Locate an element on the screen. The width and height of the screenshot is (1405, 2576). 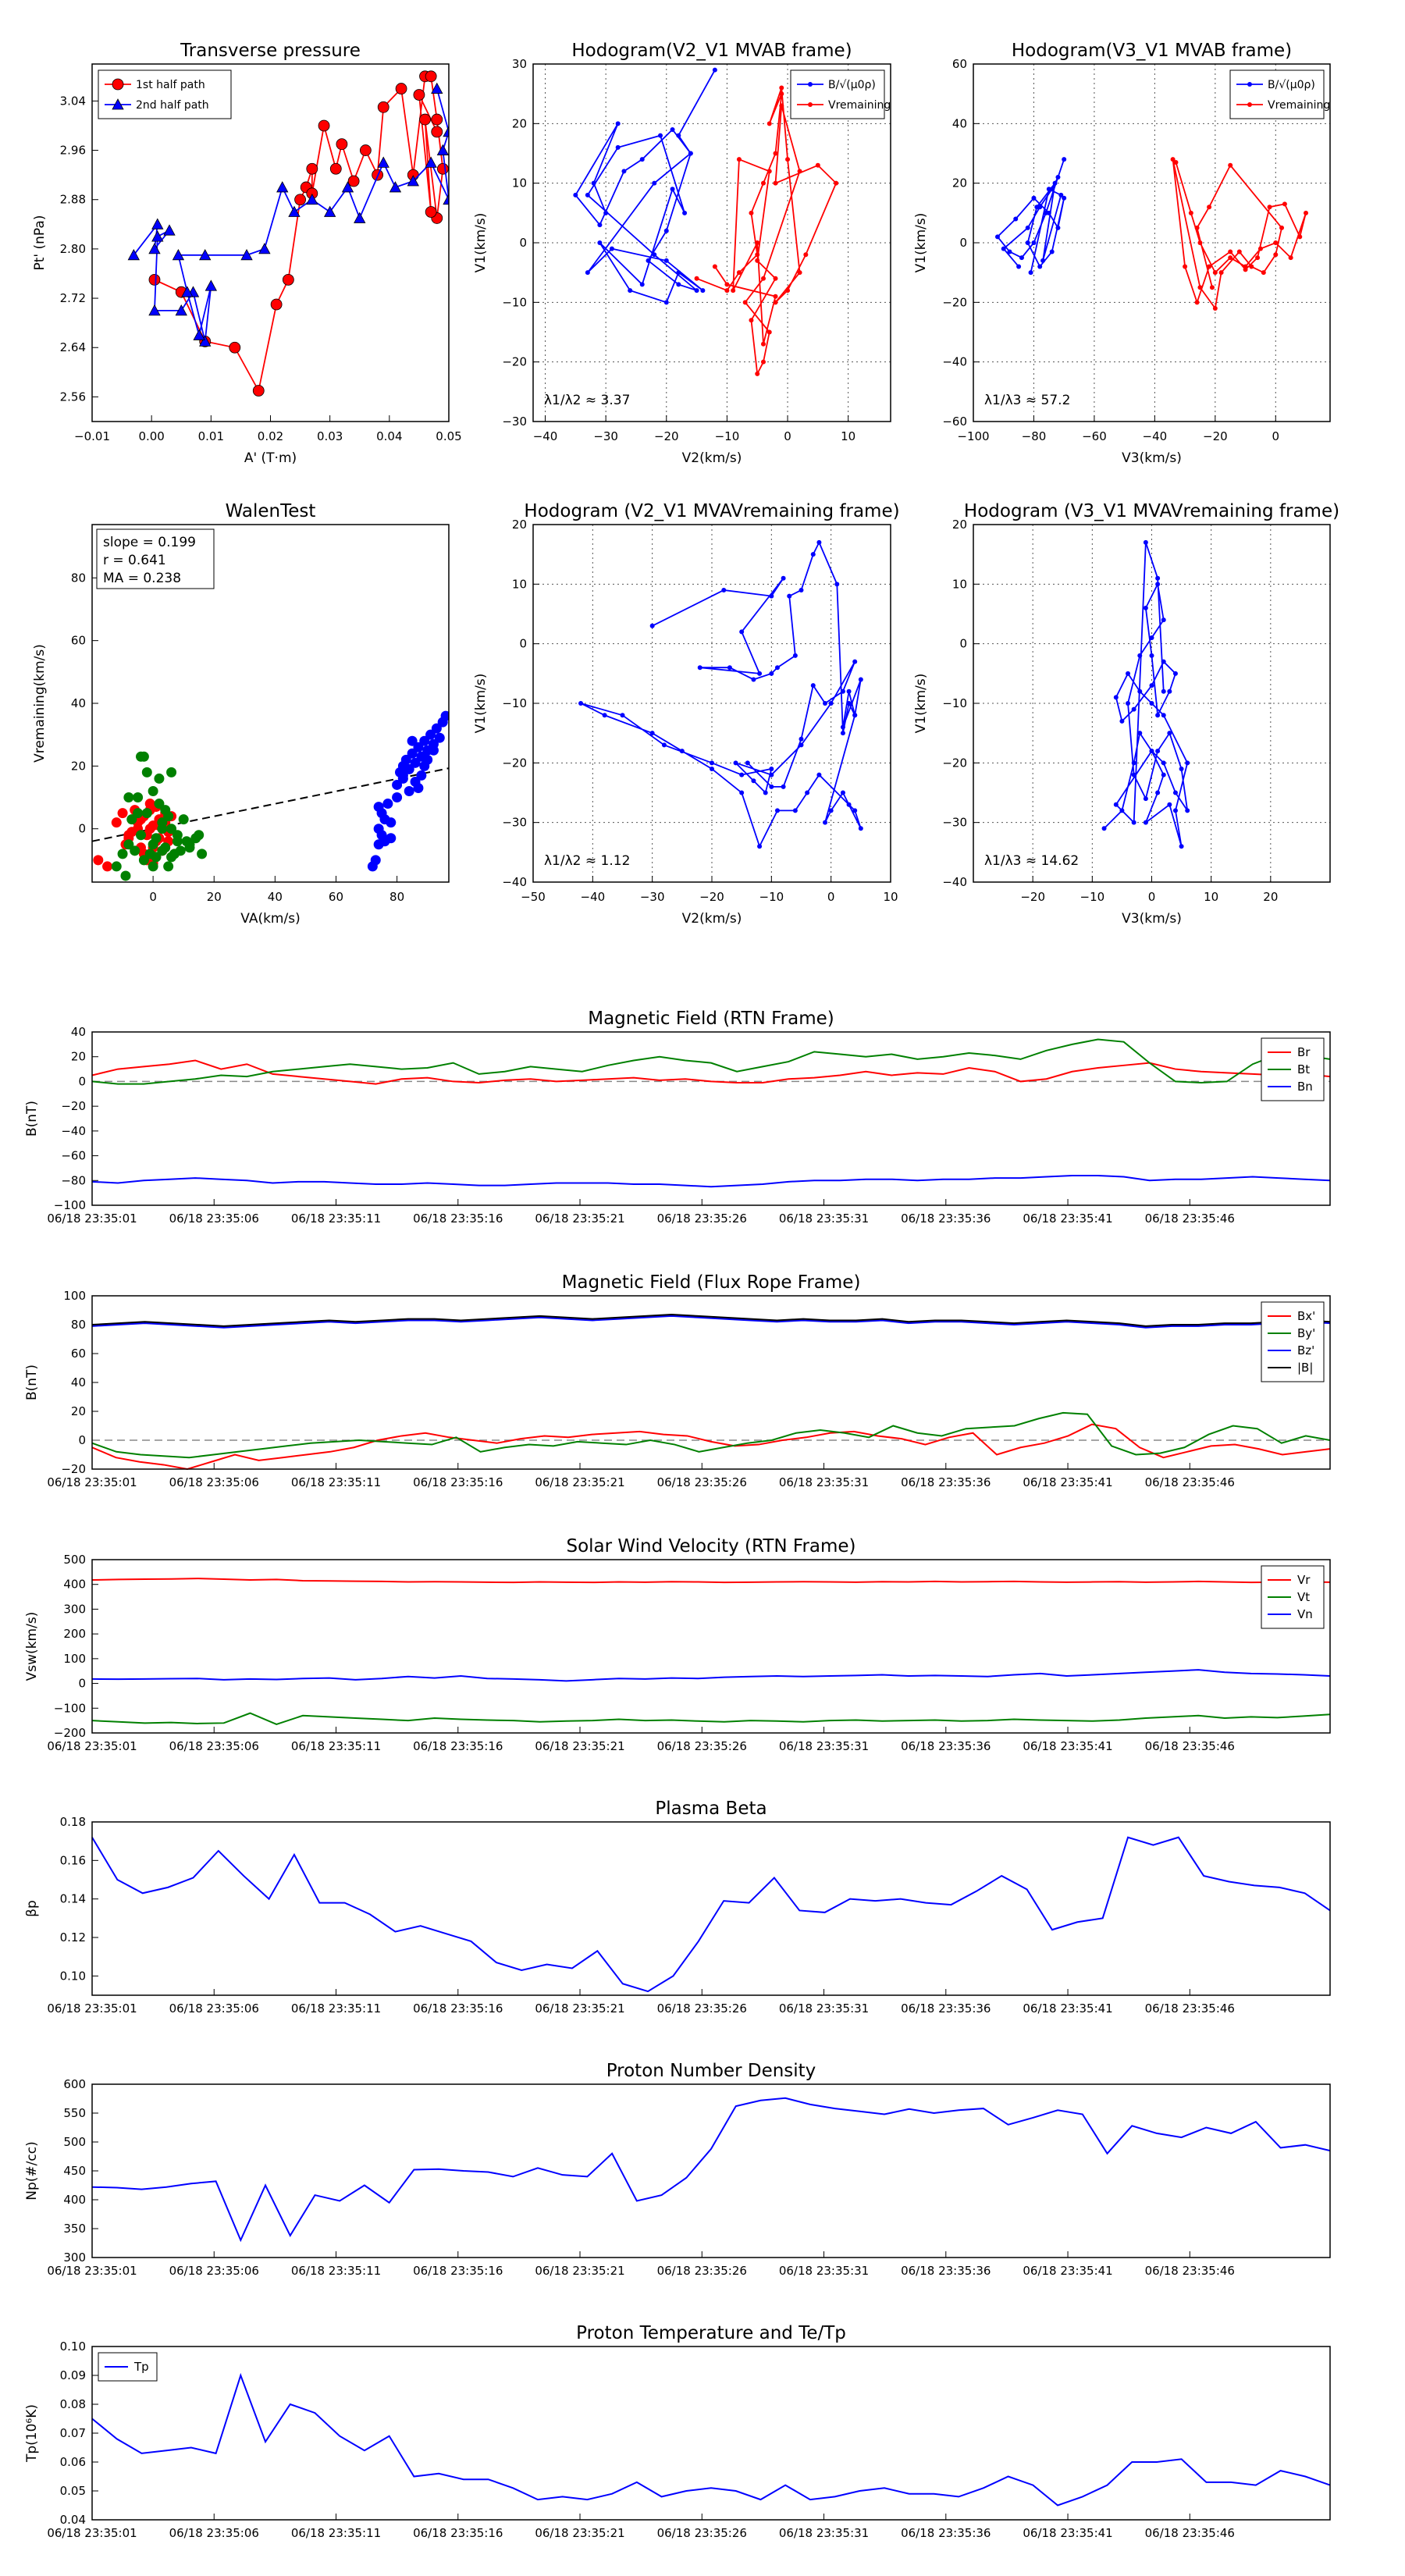
series-line is located at coordinates (767, 232).